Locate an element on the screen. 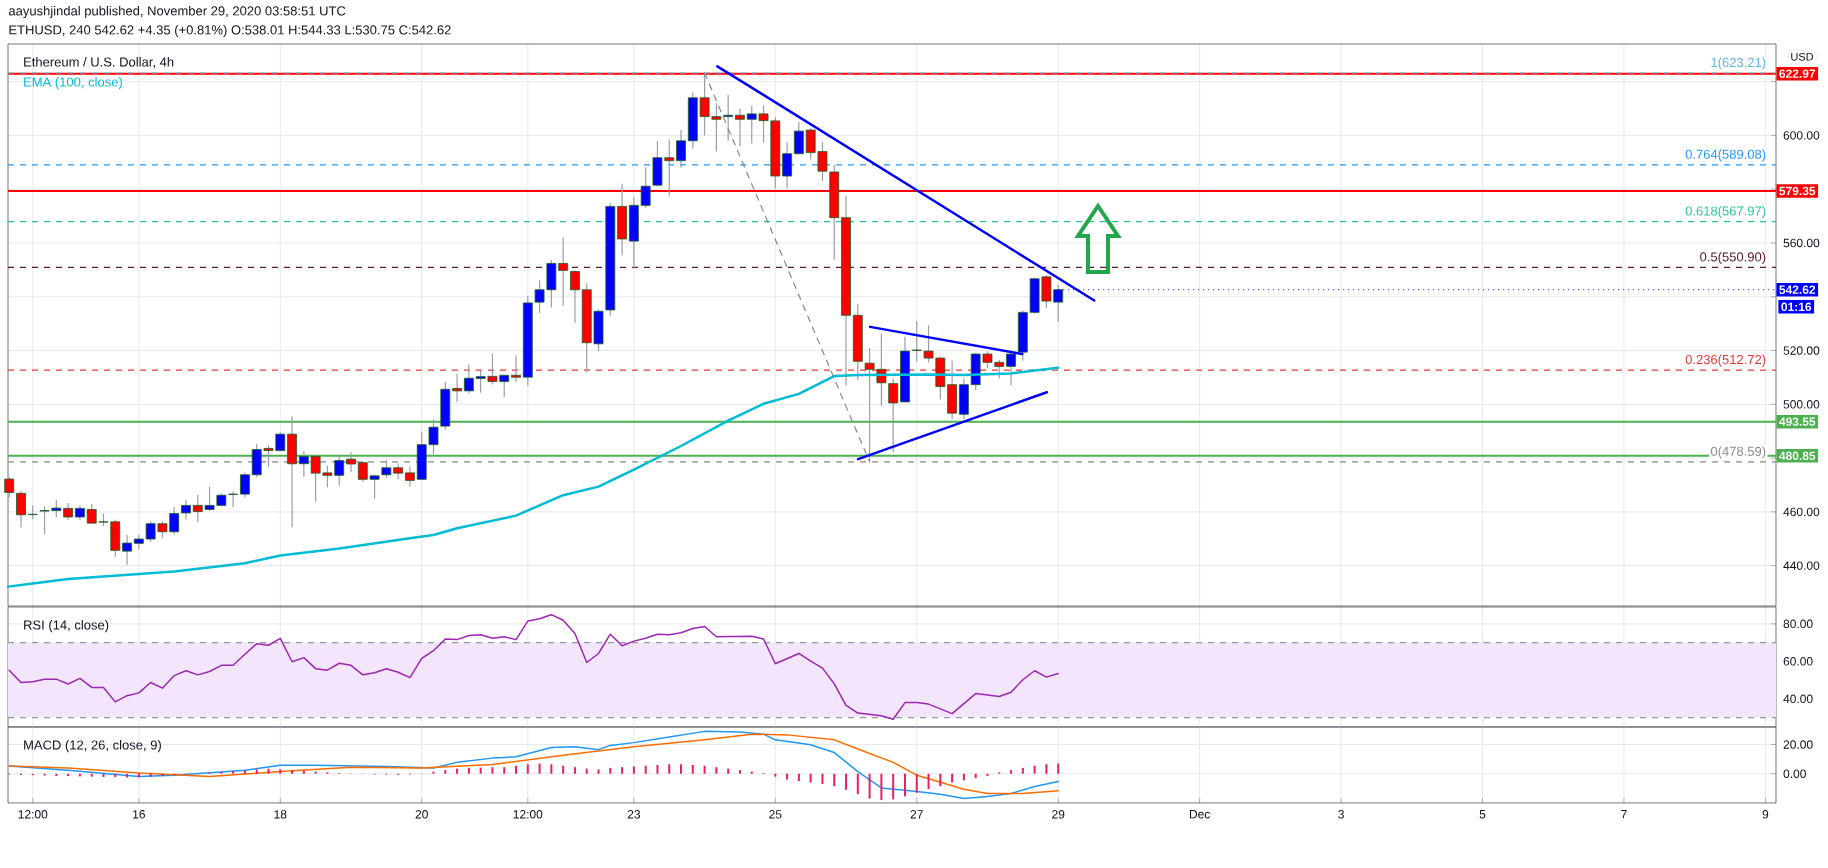  y-tick-label: 80.00 is located at coordinates (1798, 624).